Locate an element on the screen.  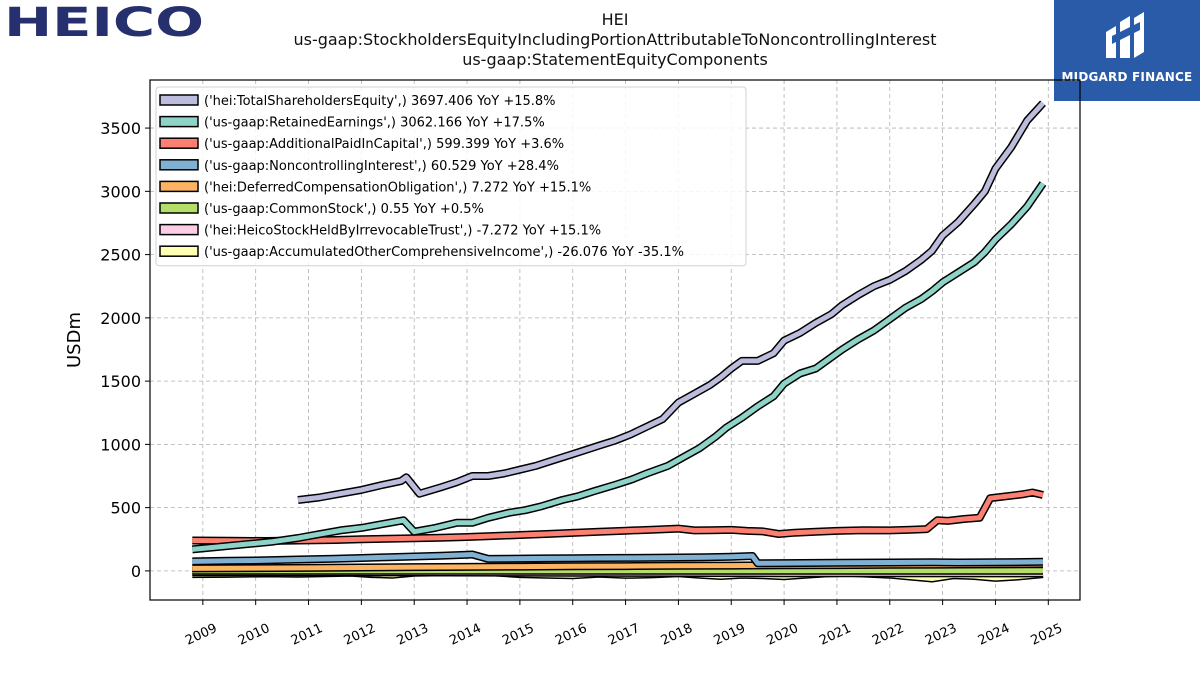
y-tick-label: 0 is located at coordinates (136, 571).